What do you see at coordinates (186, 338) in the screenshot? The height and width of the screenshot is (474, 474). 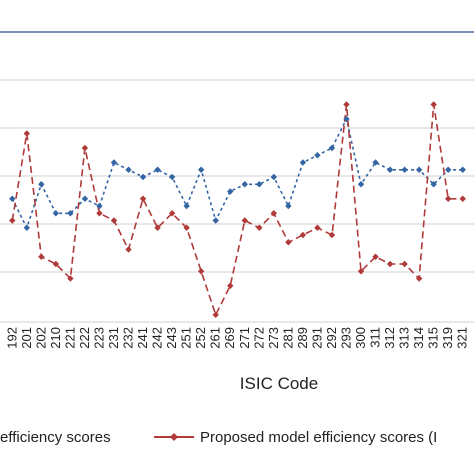 I see `x-tick-label: 251` at bounding box center [186, 338].